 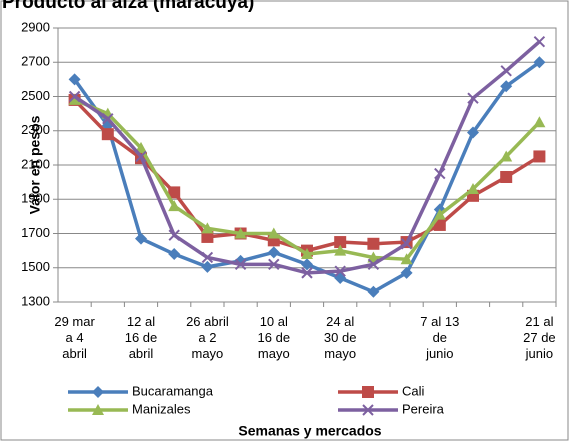 I want to click on y-tick-label: 1500, so click(x=35, y=266).